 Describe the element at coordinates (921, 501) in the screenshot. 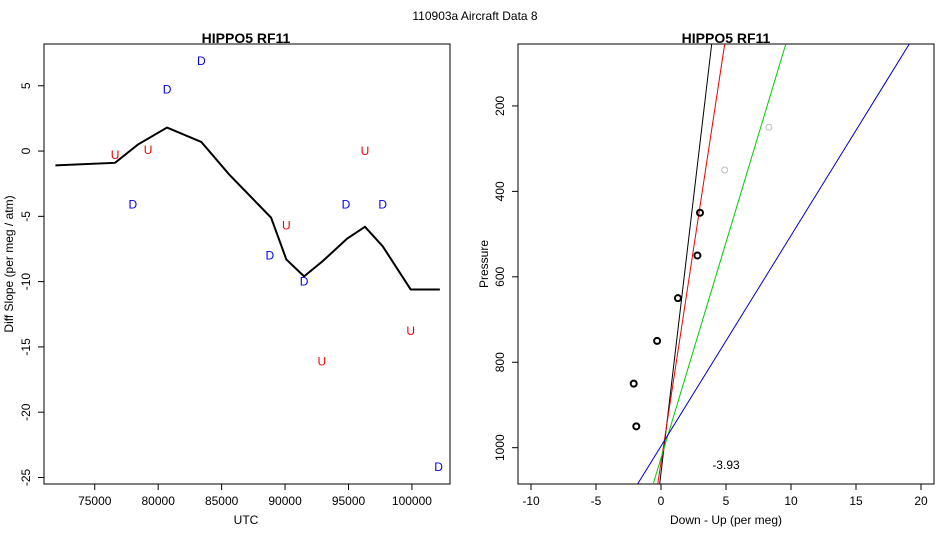

I see `right-x-tick-label: 20` at that location.